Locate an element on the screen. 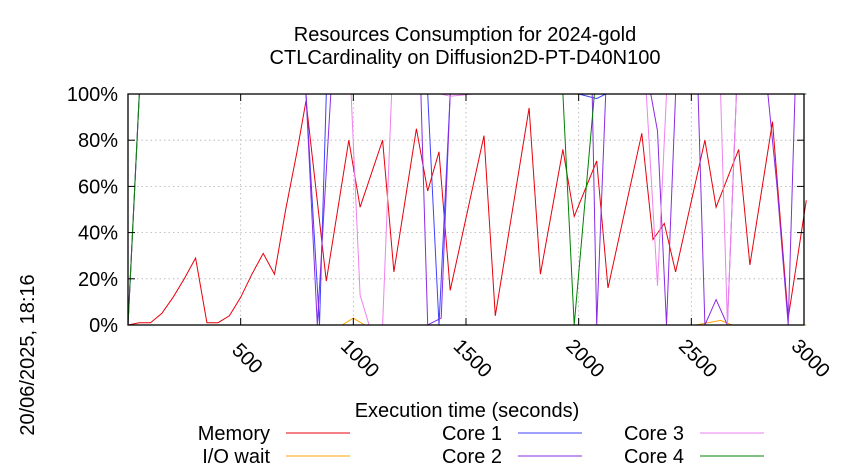 The height and width of the screenshot is (475, 850). y-tick-label: 100% is located at coordinates (92, 95).